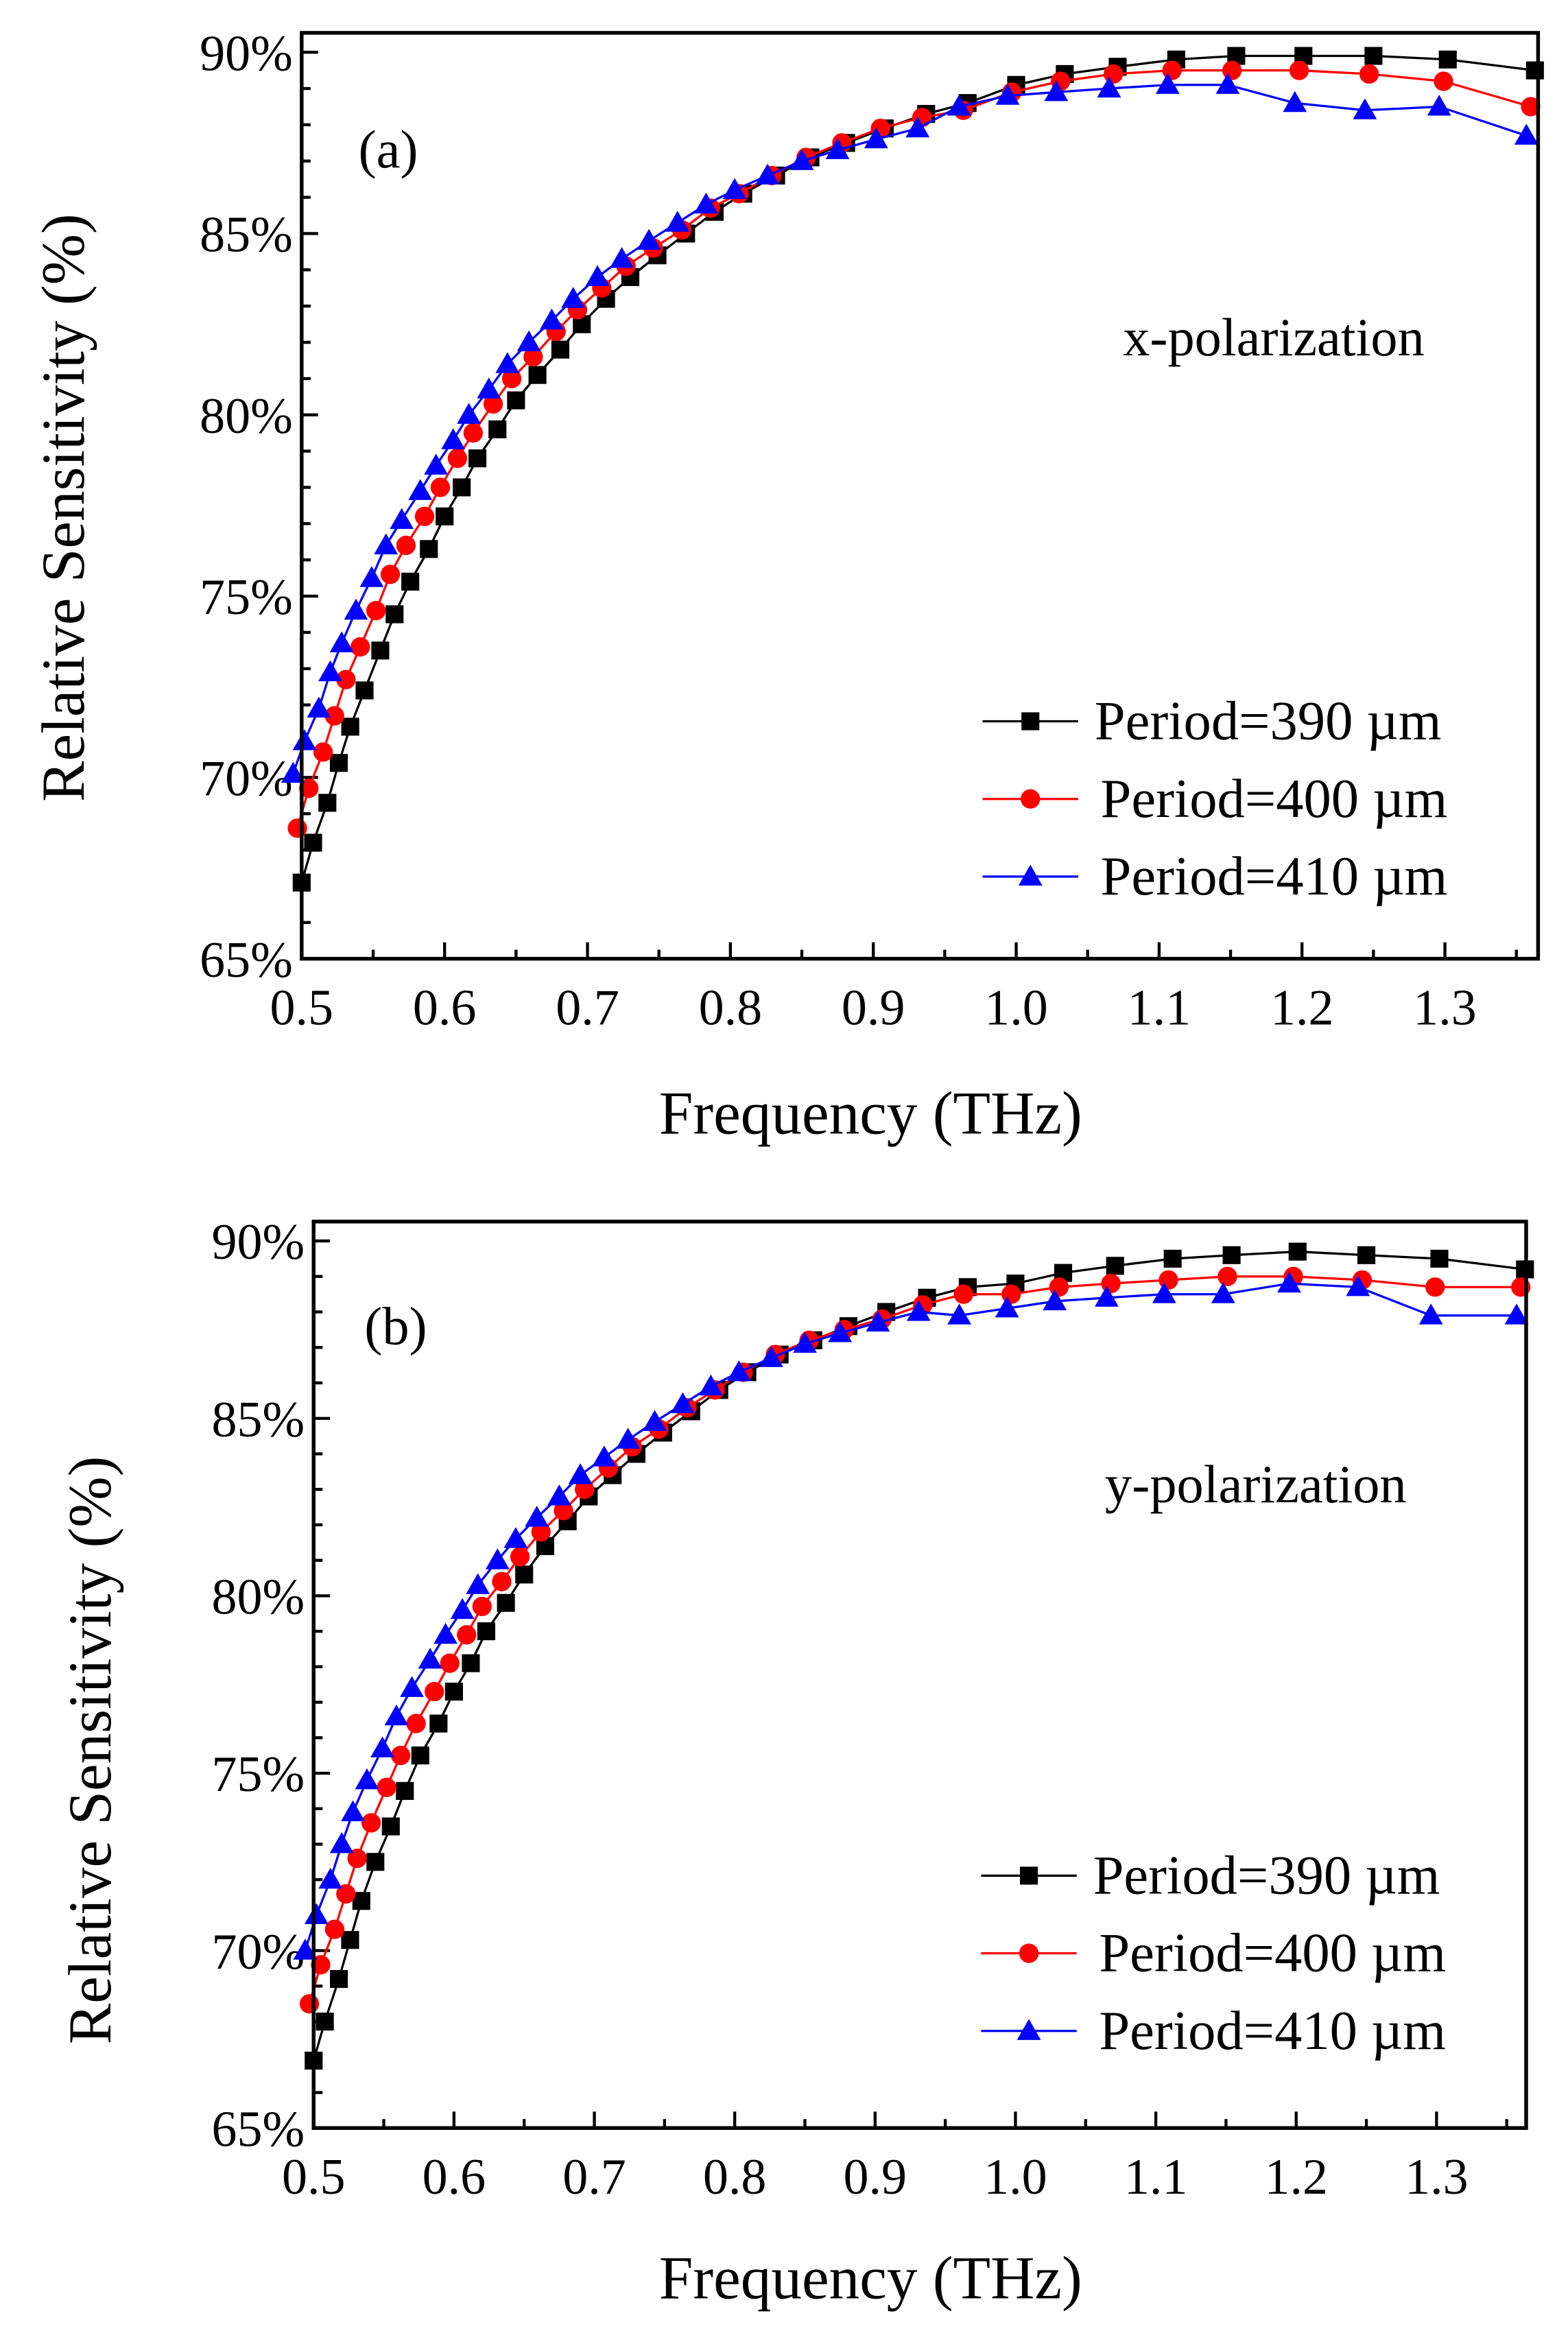 The image size is (1568, 2335). I want to click on y-tick-label: 65%, so click(258, 2129).